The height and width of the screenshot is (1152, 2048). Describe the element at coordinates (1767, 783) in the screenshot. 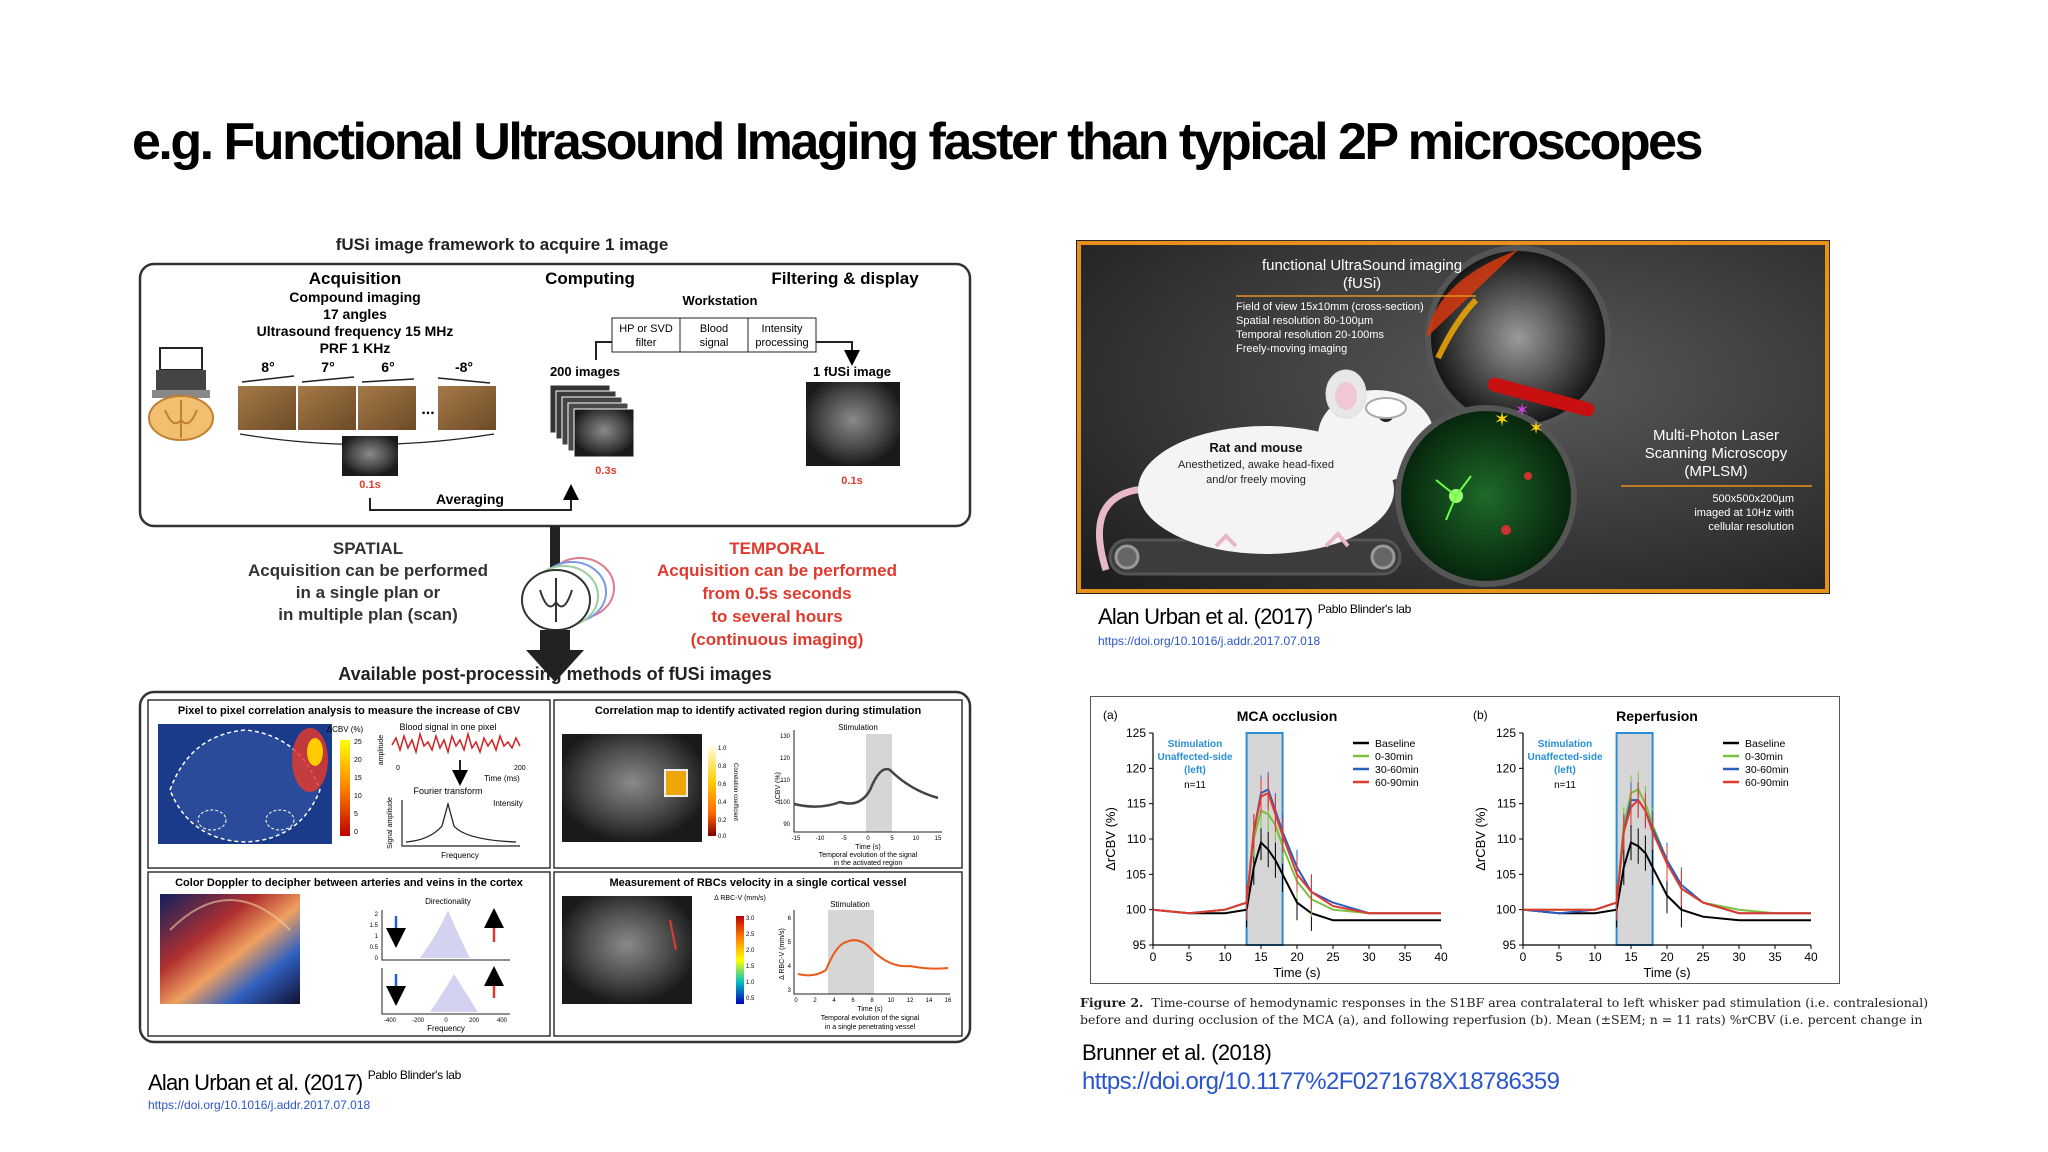

I see `legend-label: 60-90min` at that location.